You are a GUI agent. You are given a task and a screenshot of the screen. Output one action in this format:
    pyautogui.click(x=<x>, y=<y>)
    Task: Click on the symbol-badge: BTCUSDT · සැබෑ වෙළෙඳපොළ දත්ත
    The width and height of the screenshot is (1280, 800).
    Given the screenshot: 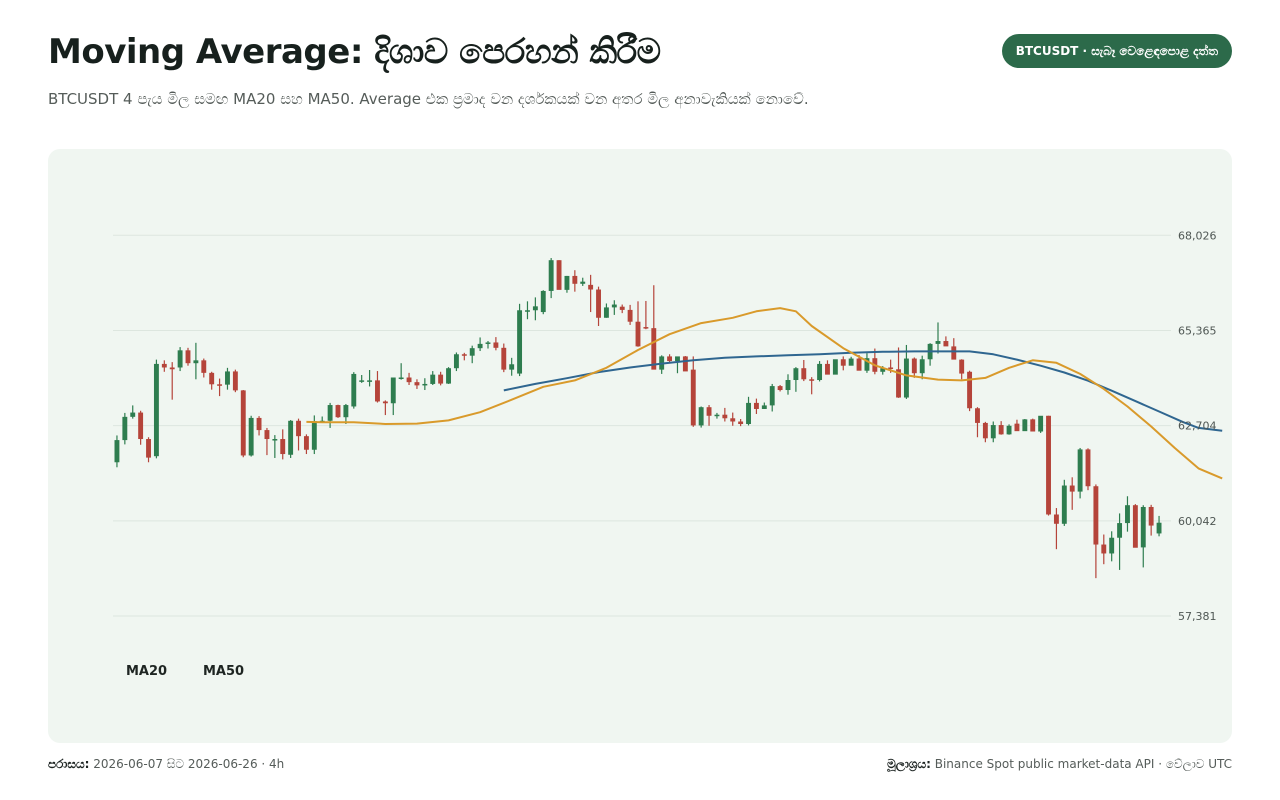 What is the action you would take?
    pyautogui.click(x=1116, y=51)
    